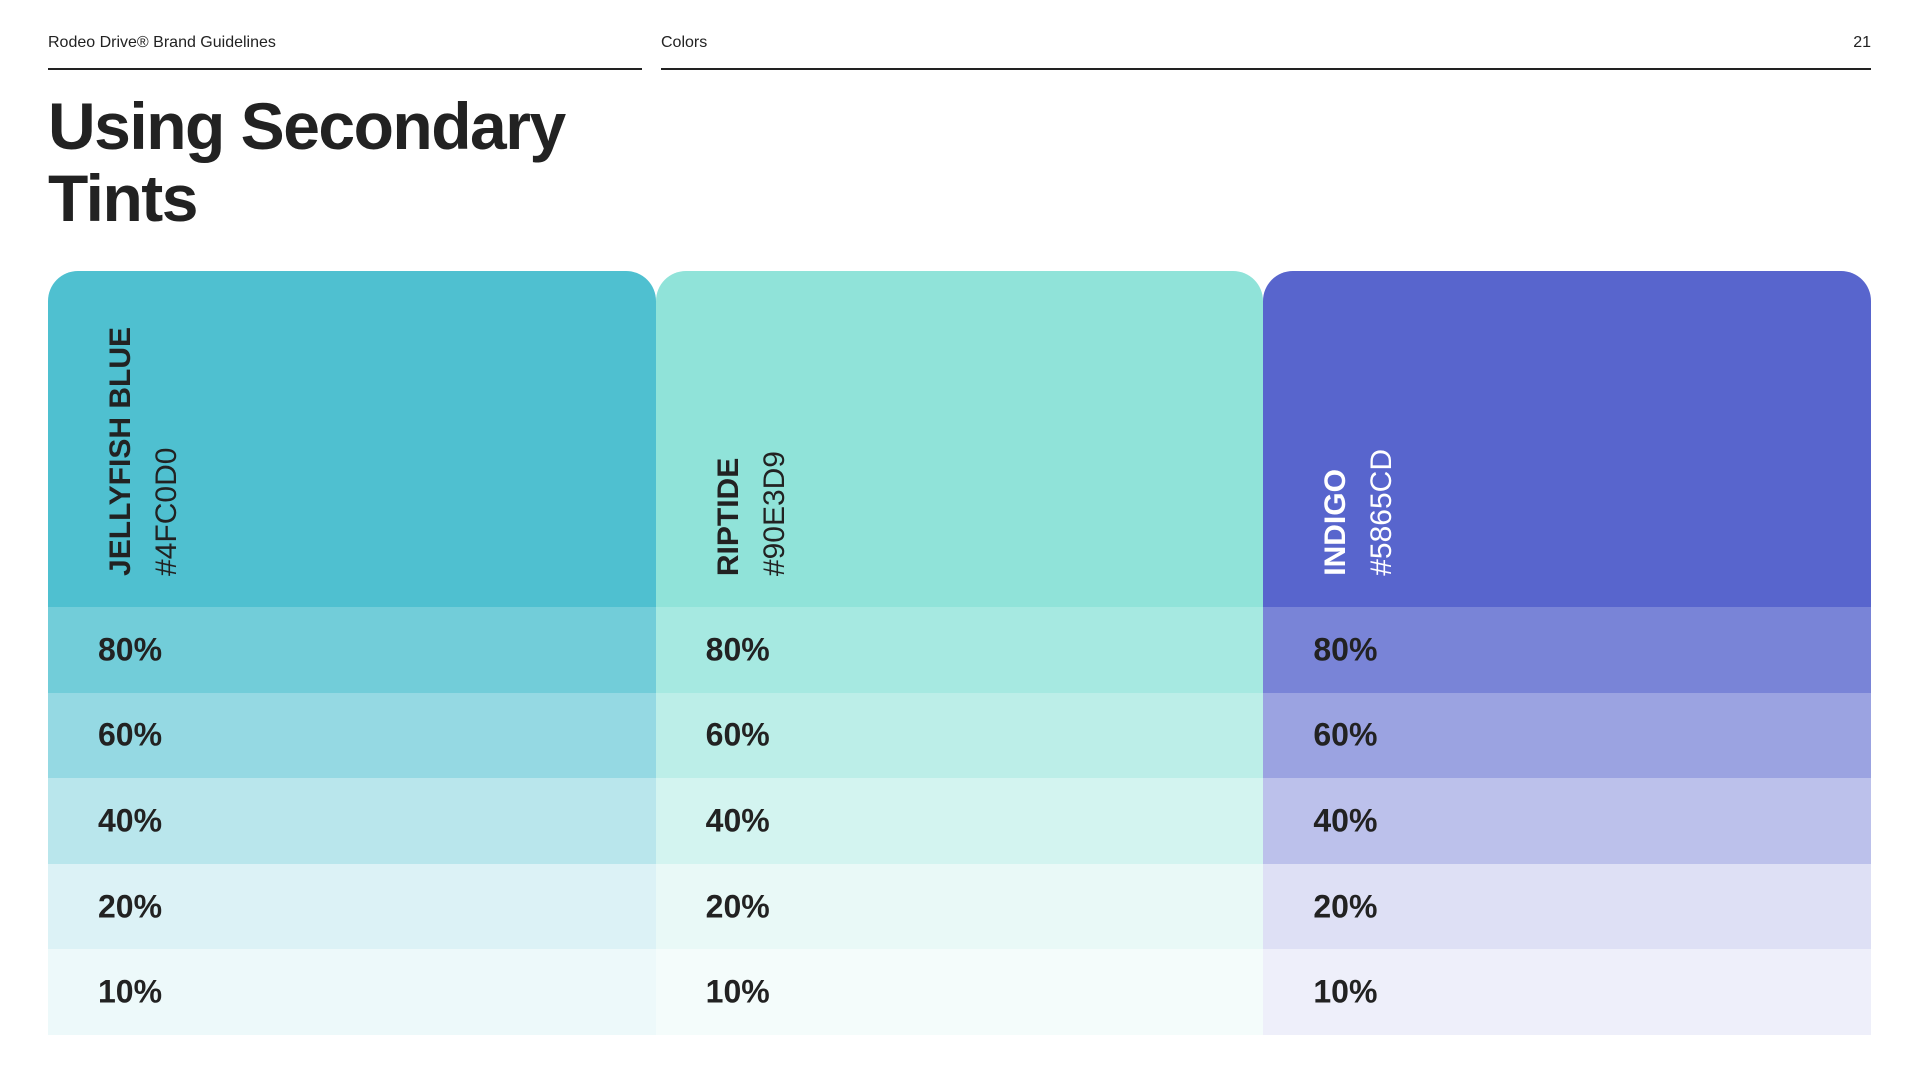 This screenshot has height=1080, width=1920. What do you see at coordinates (728, 516) in the screenshot?
I see `color-name: RIPTIDE` at bounding box center [728, 516].